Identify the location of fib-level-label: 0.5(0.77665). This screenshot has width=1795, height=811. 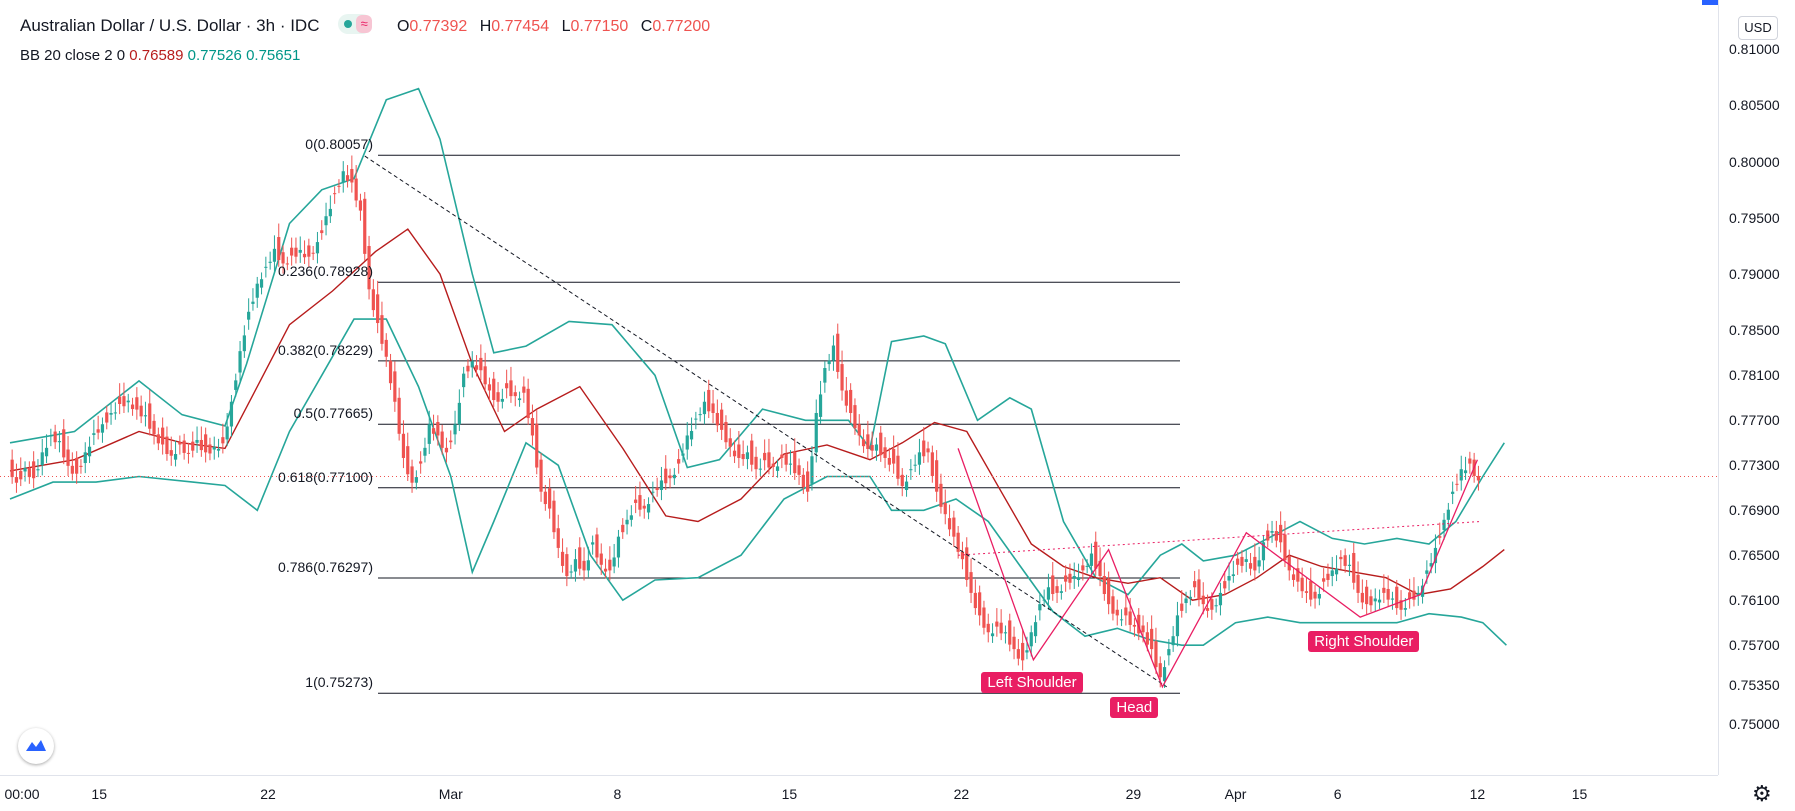
(333, 413).